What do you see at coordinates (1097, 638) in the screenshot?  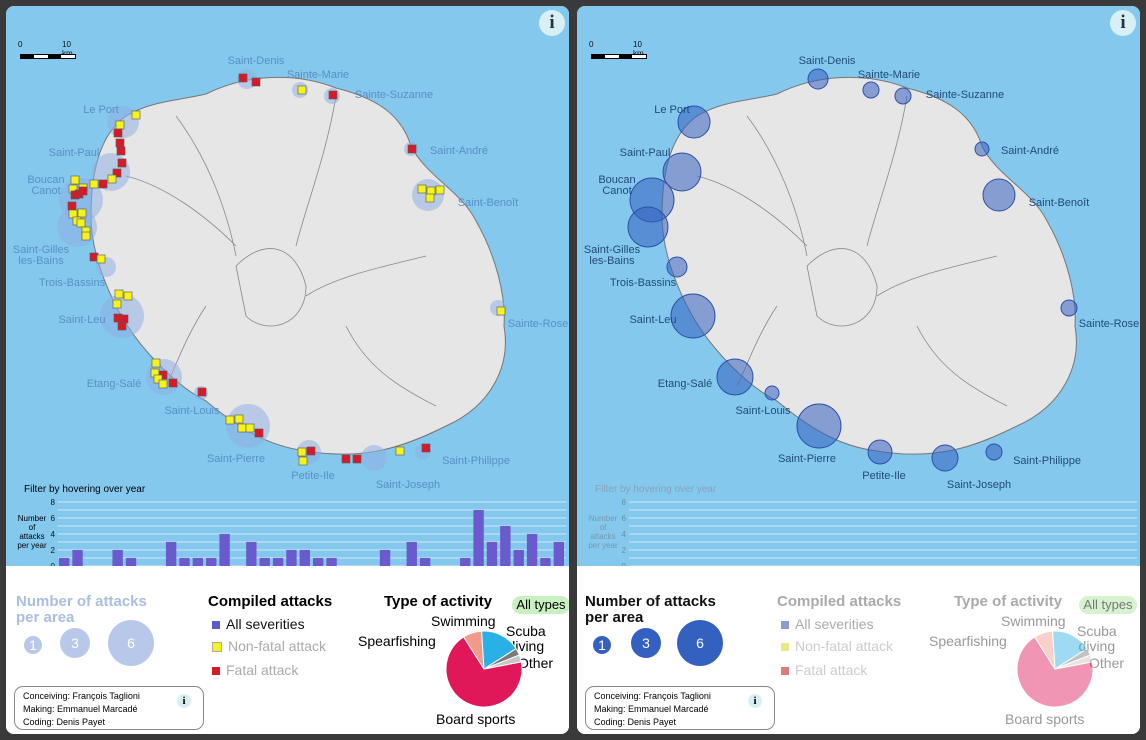 I see `activity-scuba: Scuba diving` at bounding box center [1097, 638].